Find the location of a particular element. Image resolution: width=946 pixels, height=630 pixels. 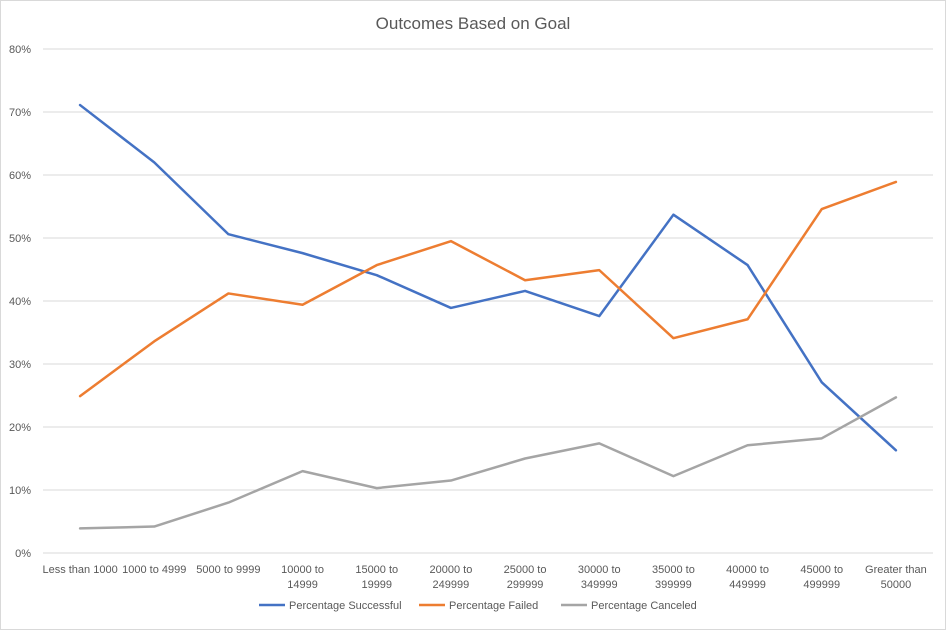

y-tick-label: 10% is located at coordinates (20, 491).